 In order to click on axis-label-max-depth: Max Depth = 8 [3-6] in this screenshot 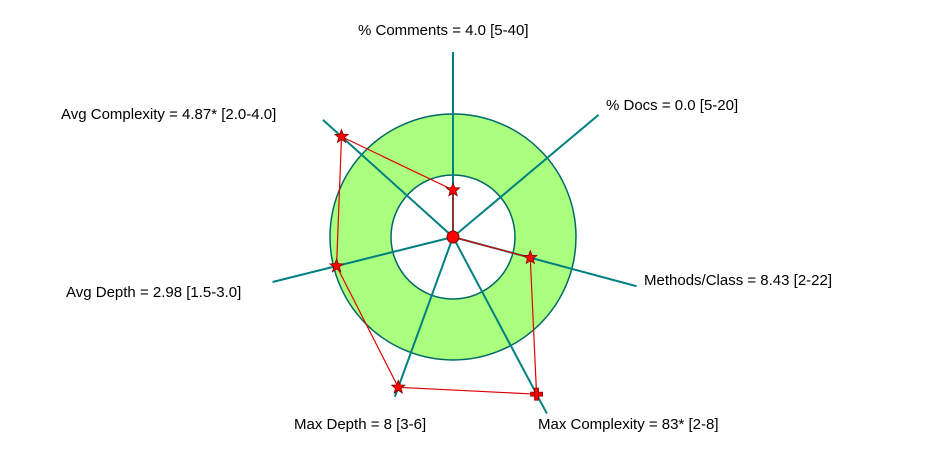, I will do `click(360, 424)`.